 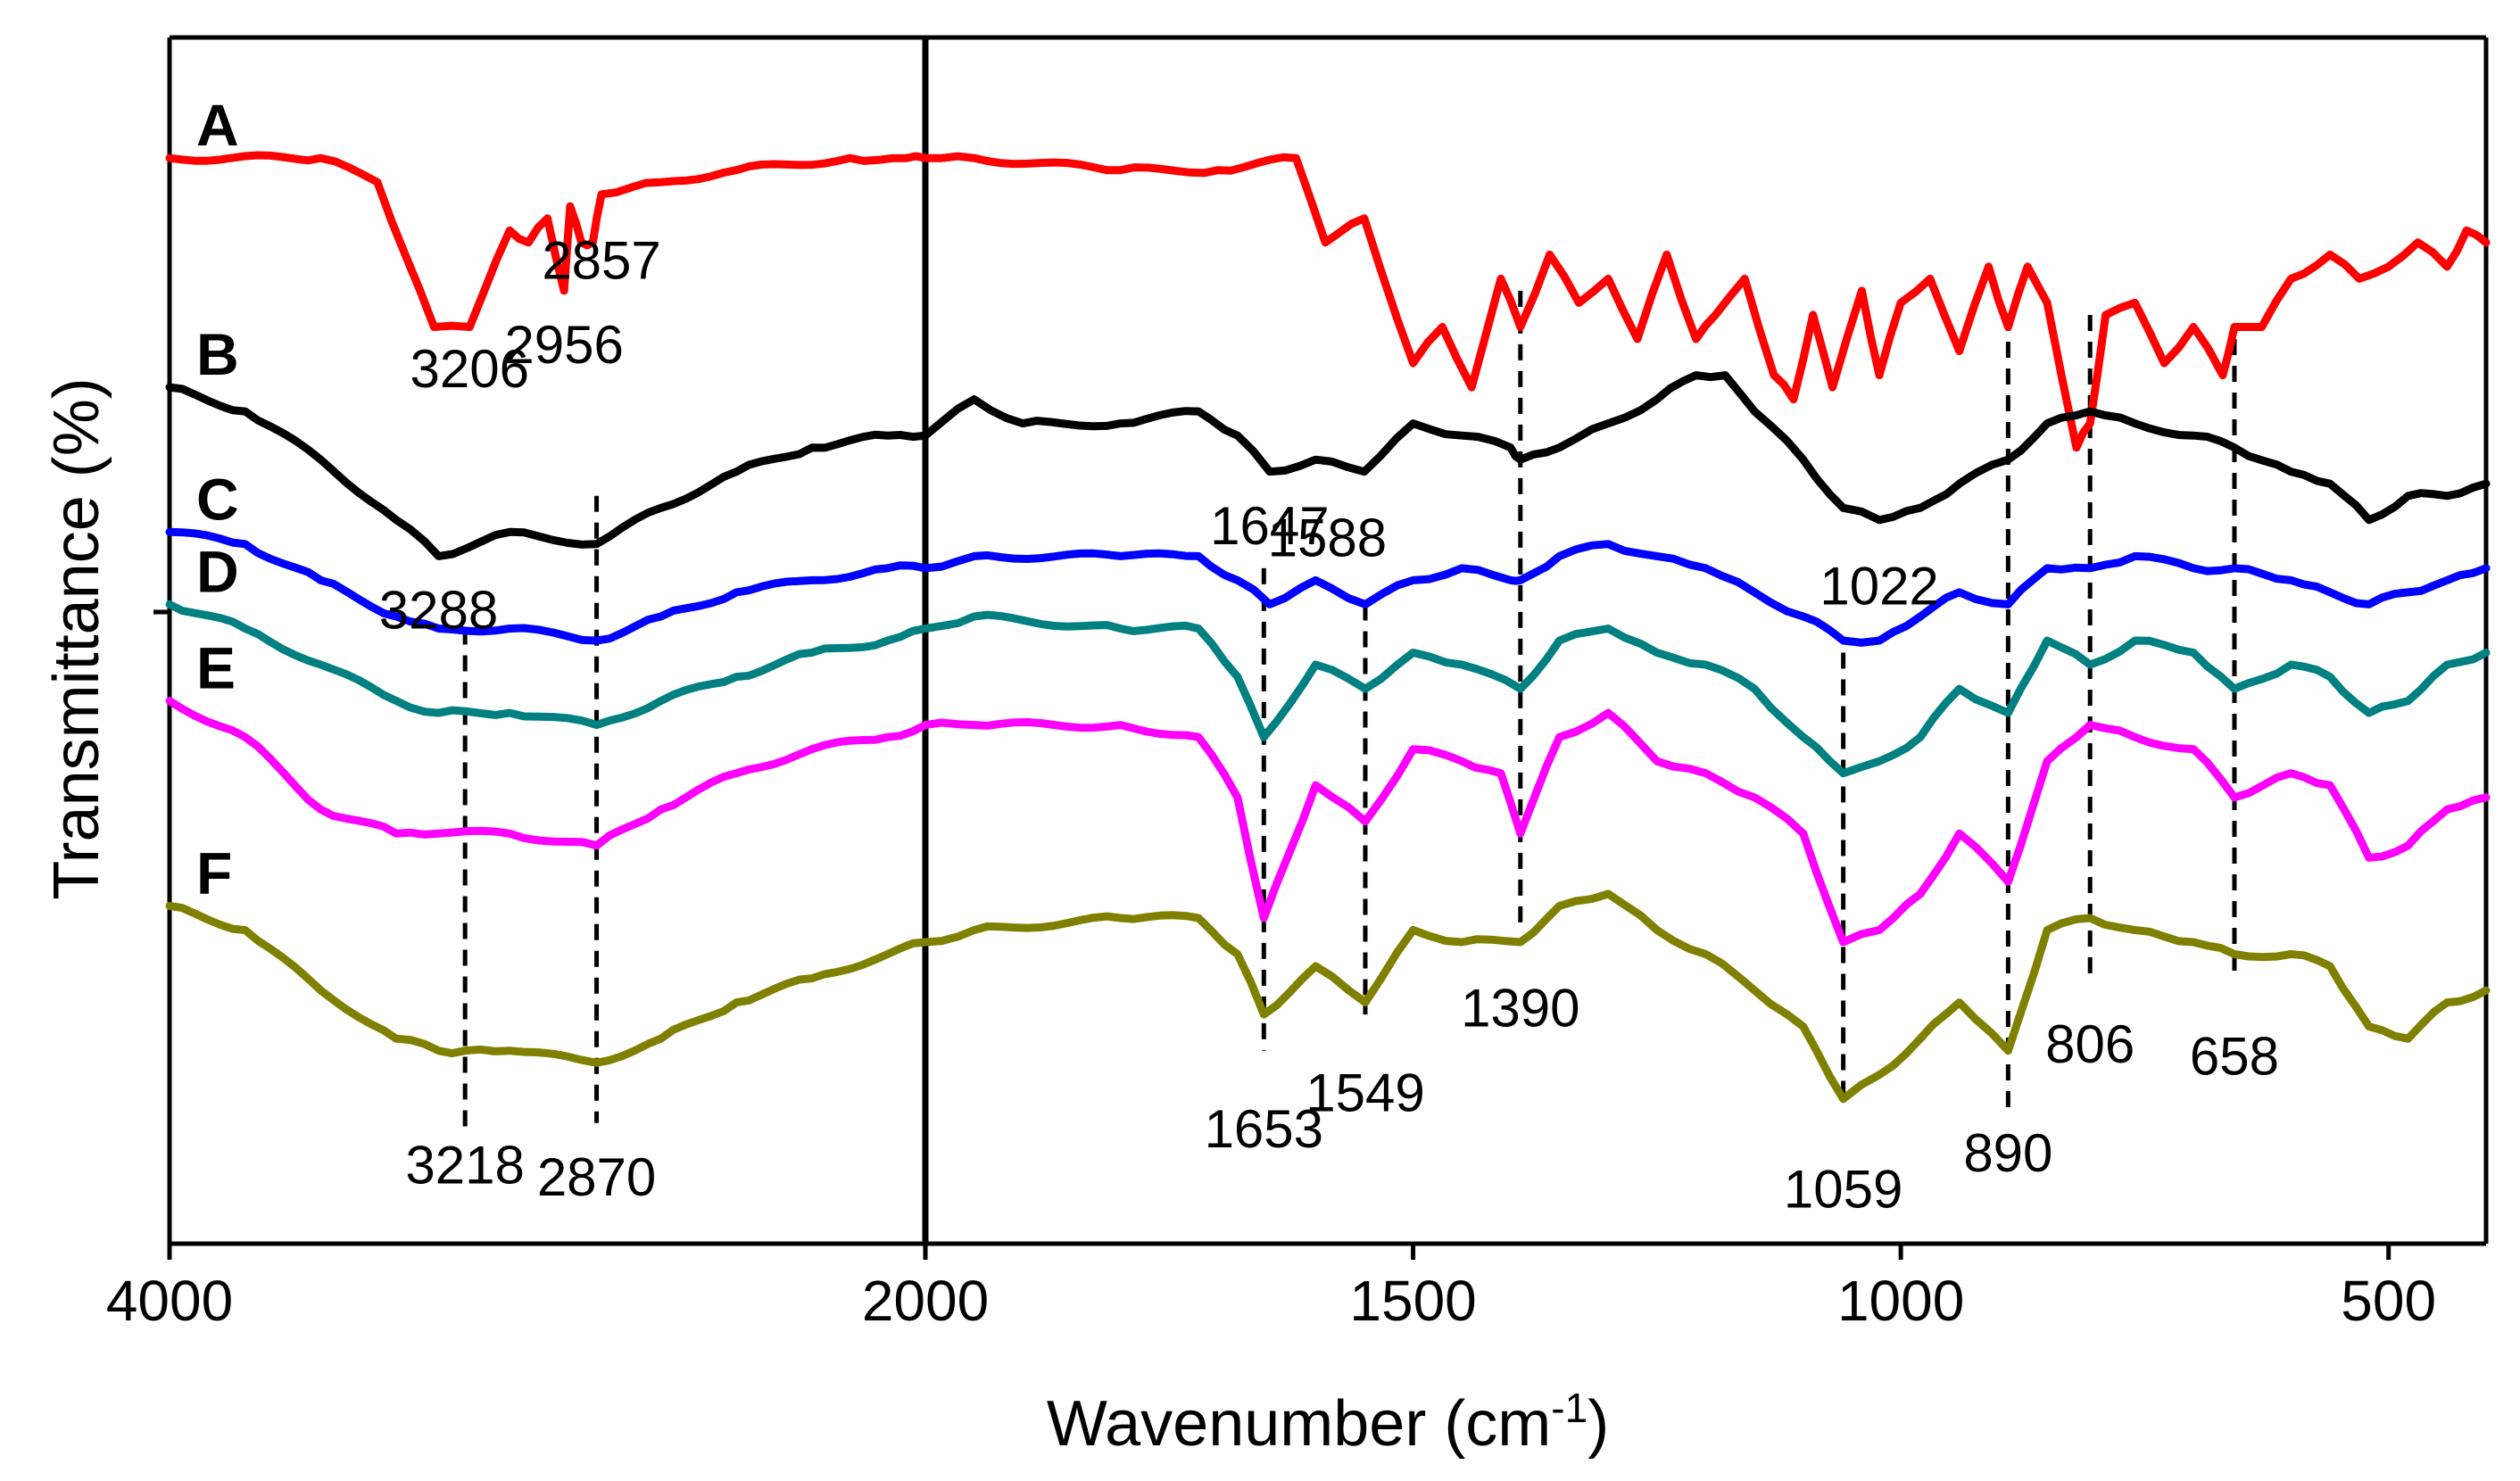 What do you see at coordinates (465, 1165) in the screenshot?
I see `peak-label: 3218` at bounding box center [465, 1165].